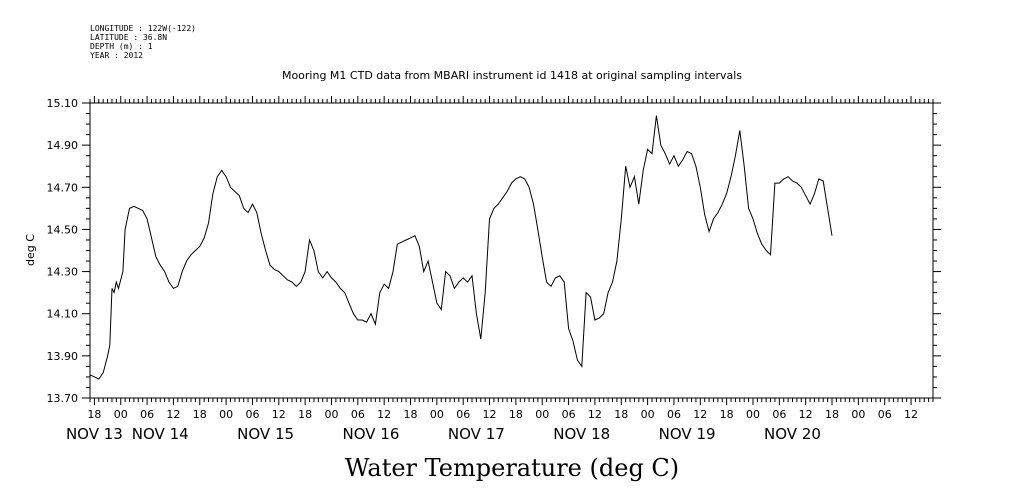  Describe the element at coordinates (512, 468) in the screenshot. I see `x-axis-title: Water Temperature (deg C)` at that location.